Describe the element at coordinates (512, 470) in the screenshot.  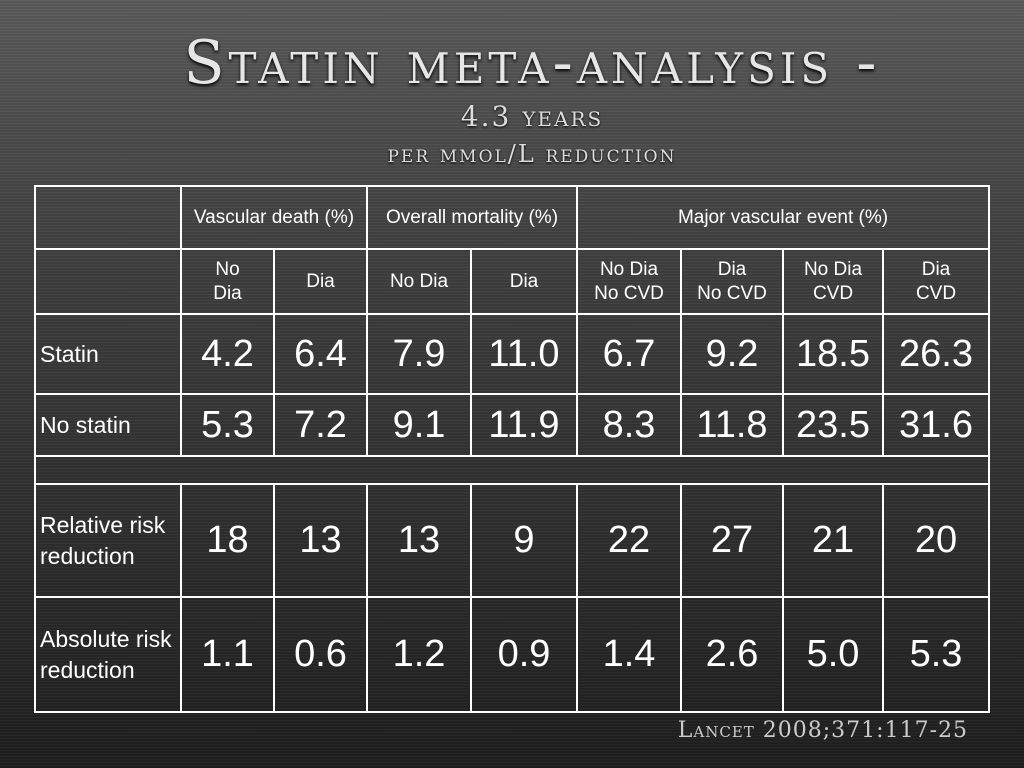
I see `spacer-row` at that location.